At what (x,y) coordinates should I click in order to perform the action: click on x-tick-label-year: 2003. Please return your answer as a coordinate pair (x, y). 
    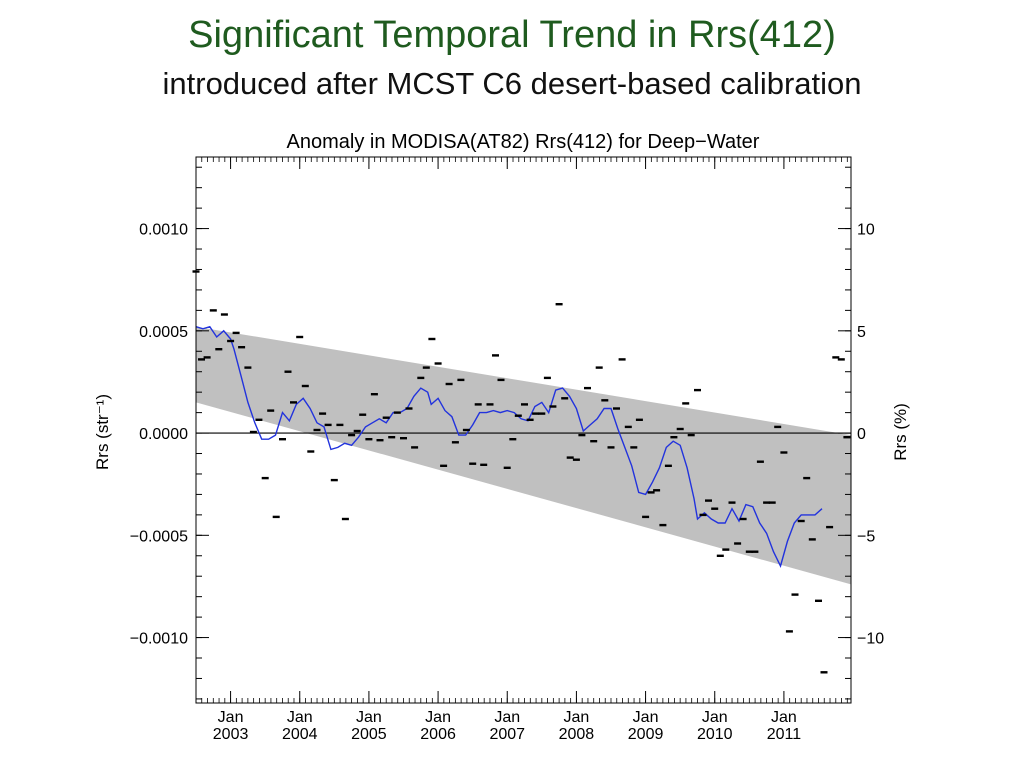
    Looking at the image, I should click on (231, 734).